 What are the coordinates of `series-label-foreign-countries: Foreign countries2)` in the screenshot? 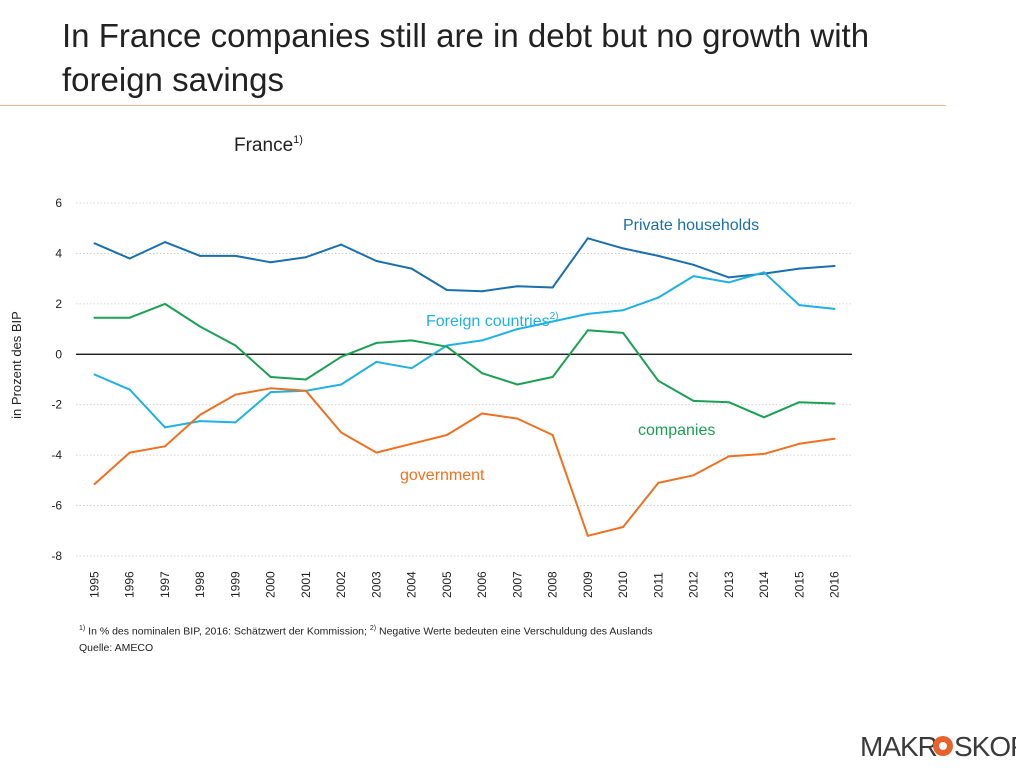 It's located at (492, 320).